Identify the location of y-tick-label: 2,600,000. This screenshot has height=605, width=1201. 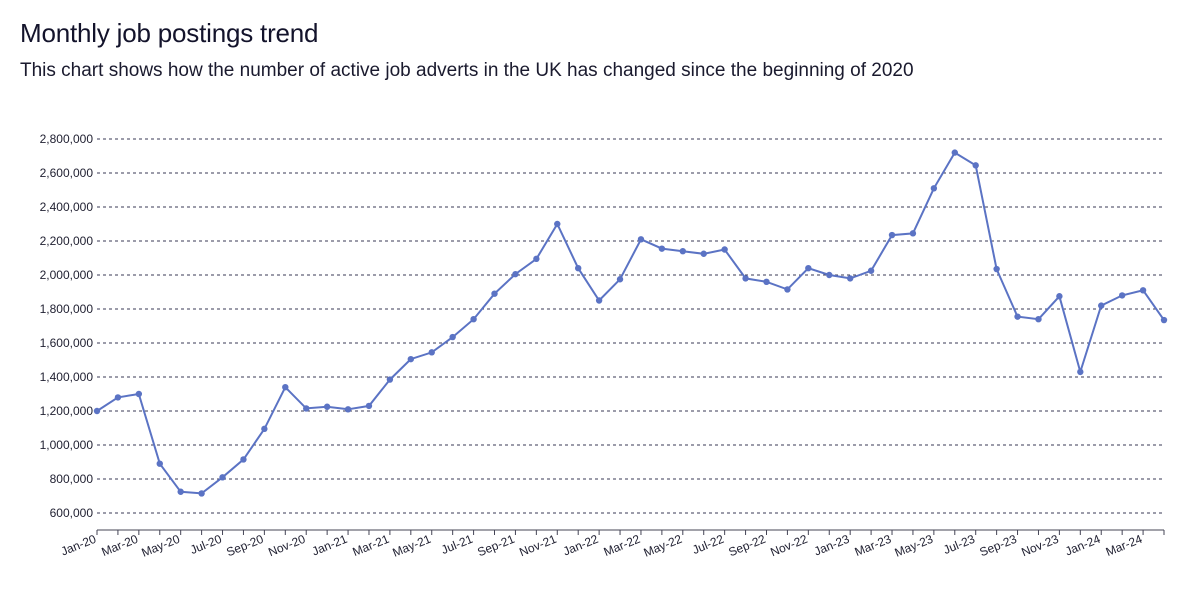
(67, 173).